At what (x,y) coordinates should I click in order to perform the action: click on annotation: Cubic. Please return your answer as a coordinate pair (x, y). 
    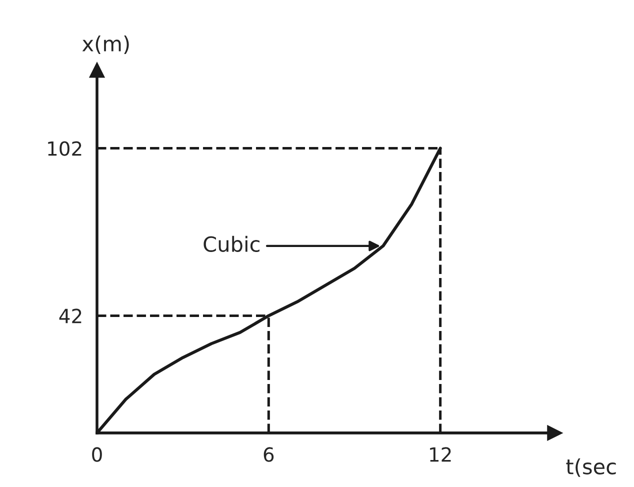
    Looking at the image, I should click on (232, 244).